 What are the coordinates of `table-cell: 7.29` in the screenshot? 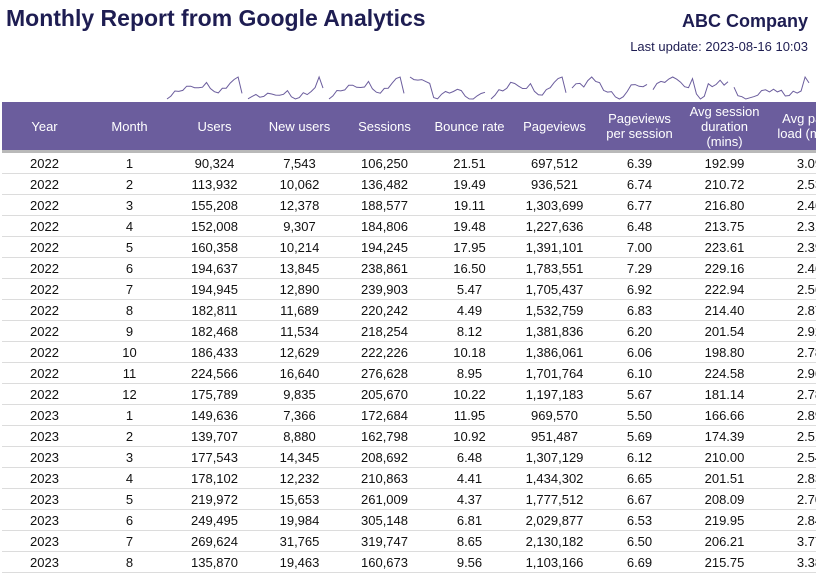 It's located at (639, 268).